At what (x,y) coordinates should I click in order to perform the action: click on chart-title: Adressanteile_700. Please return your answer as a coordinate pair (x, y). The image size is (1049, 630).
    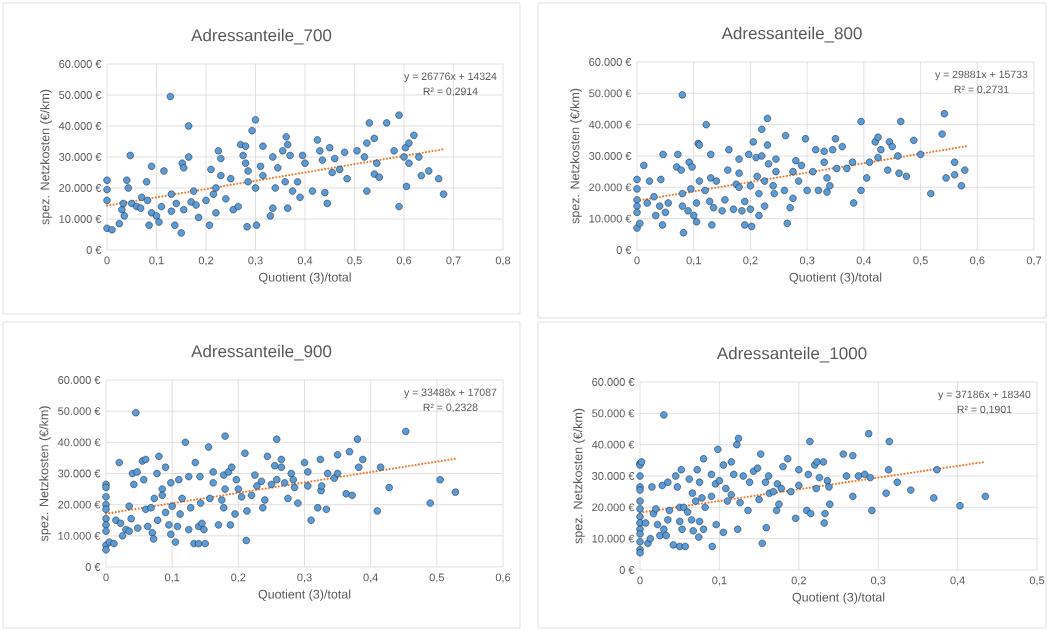
    Looking at the image, I should click on (261, 36).